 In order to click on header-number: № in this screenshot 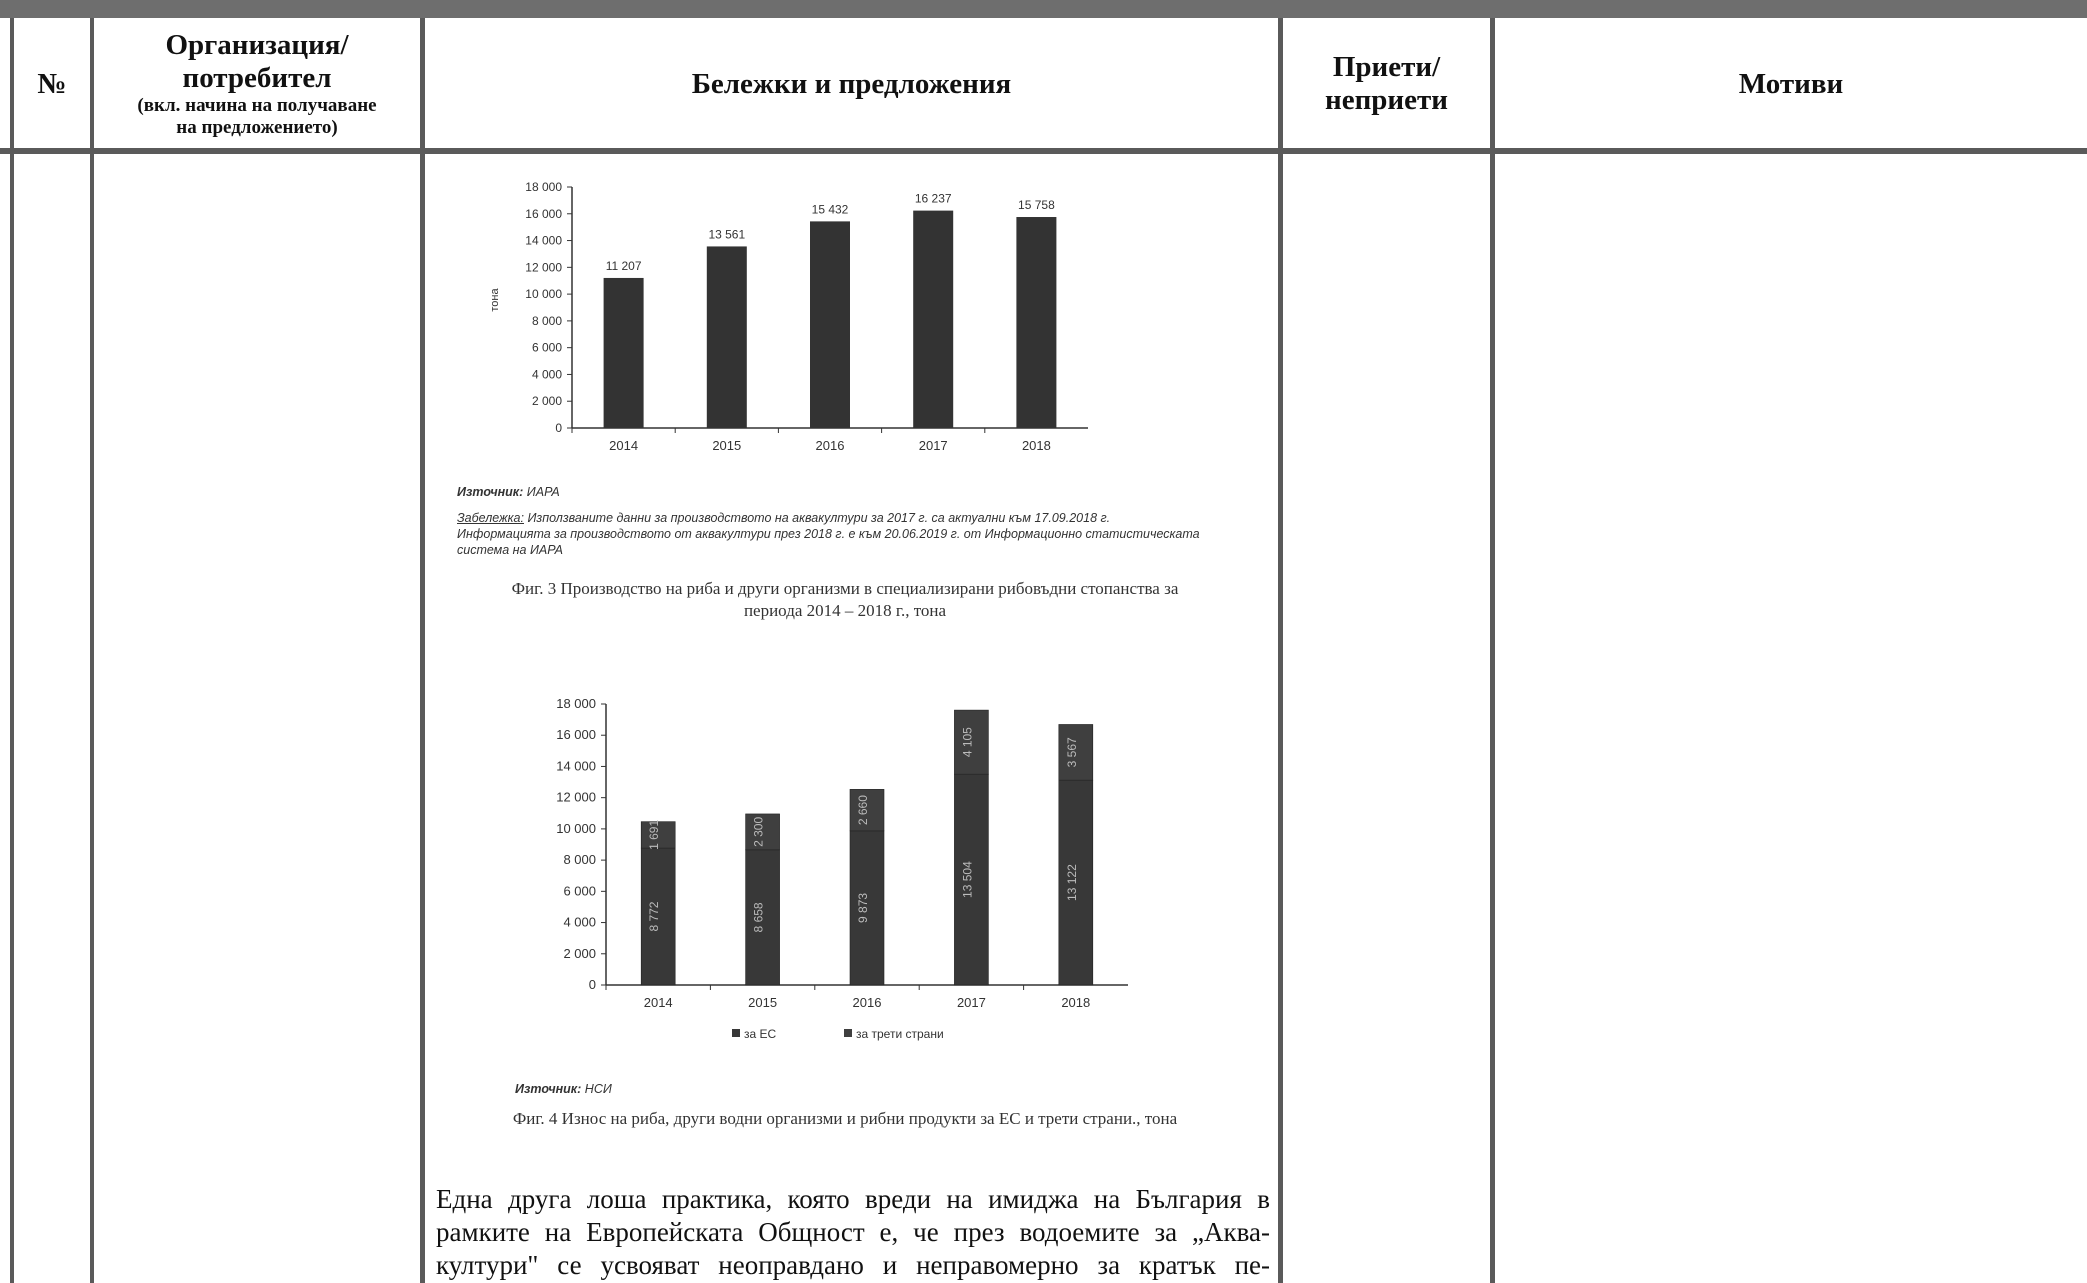, I will do `click(52, 84)`.